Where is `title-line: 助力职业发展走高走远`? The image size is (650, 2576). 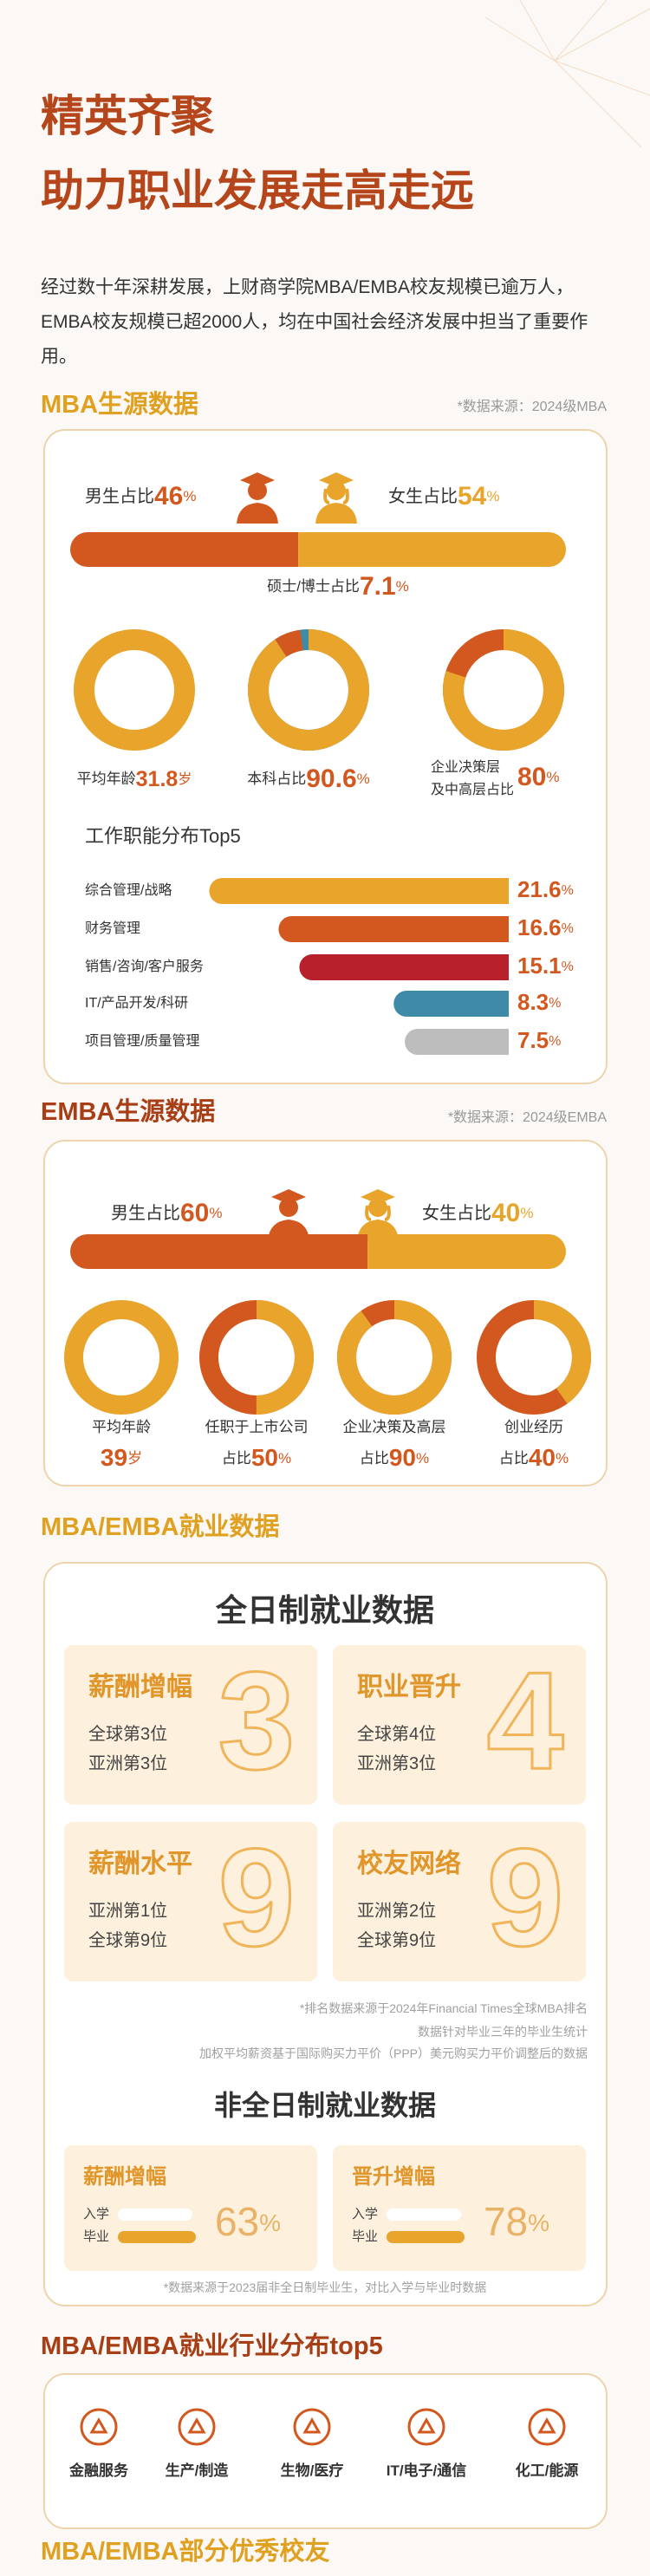
title-line: 助力职业发展走高走远 is located at coordinates (257, 190).